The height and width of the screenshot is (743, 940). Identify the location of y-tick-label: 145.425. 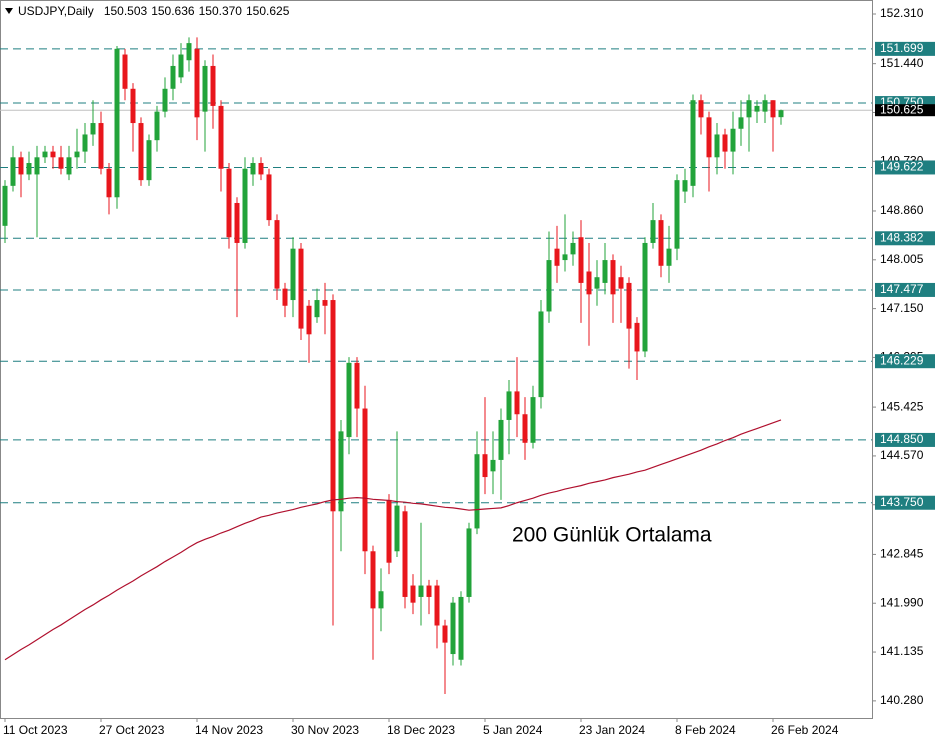
(902, 406).